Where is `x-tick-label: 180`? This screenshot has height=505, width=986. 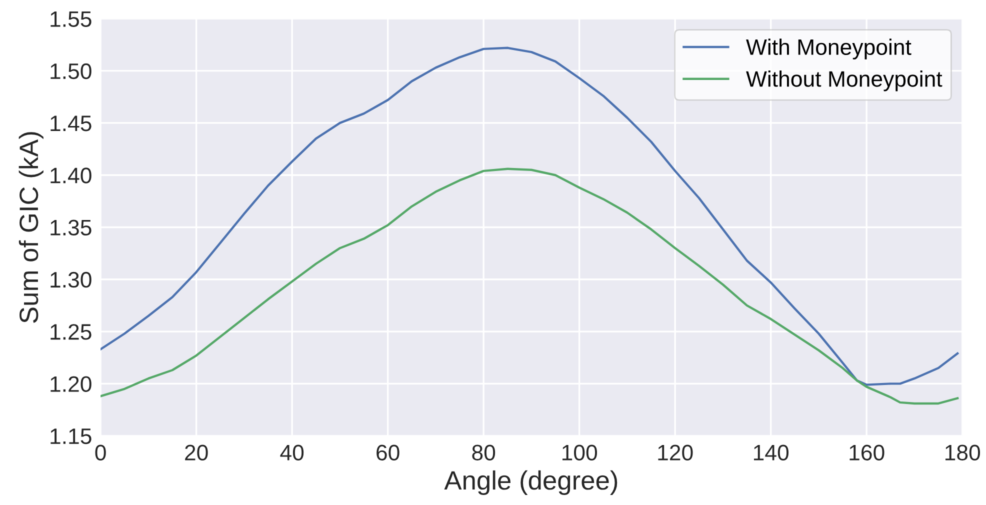 x-tick-label: 180 is located at coordinates (962, 452).